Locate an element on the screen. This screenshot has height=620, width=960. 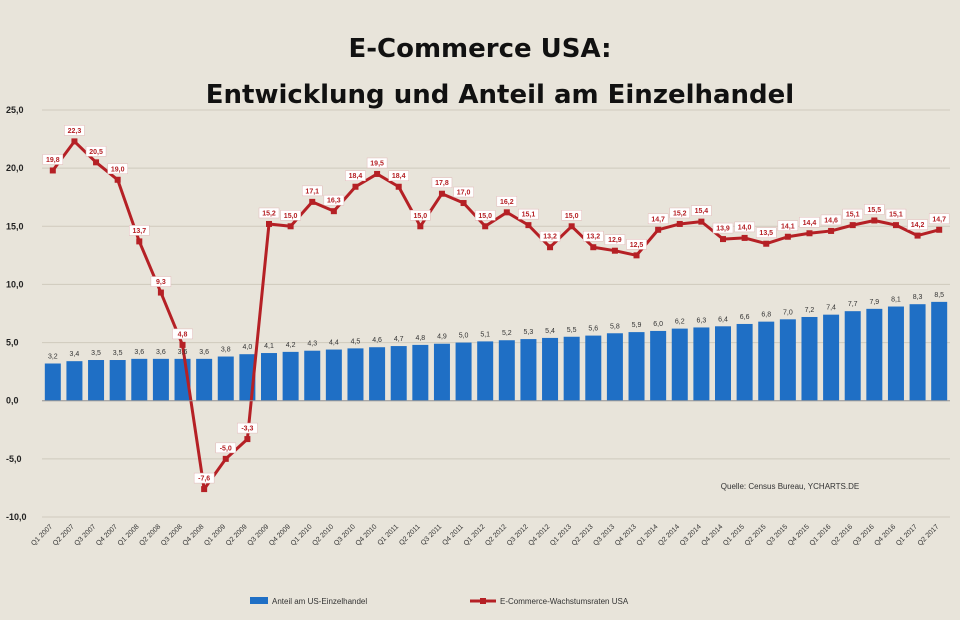
legend-bar-label: Anteil am US-Einzelhandel is located at coordinates (319, 601).